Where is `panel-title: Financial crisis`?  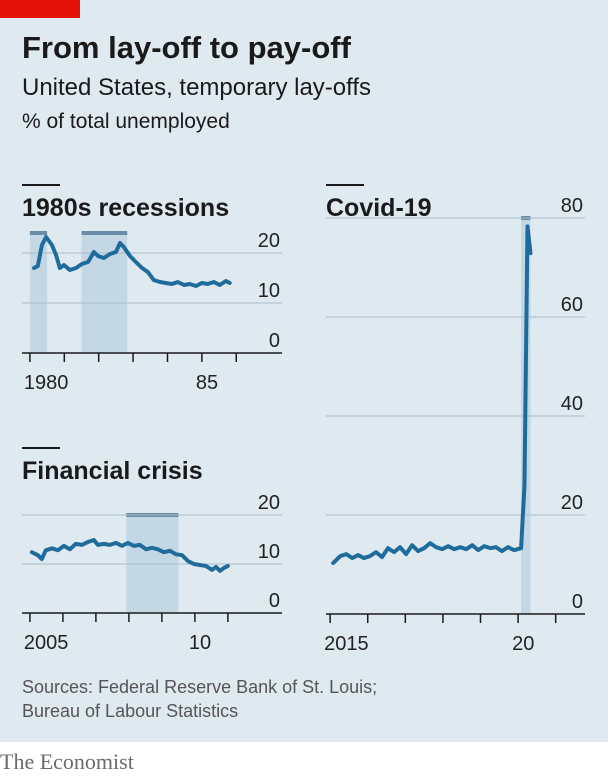
panel-title: Financial crisis is located at coordinates (112, 471).